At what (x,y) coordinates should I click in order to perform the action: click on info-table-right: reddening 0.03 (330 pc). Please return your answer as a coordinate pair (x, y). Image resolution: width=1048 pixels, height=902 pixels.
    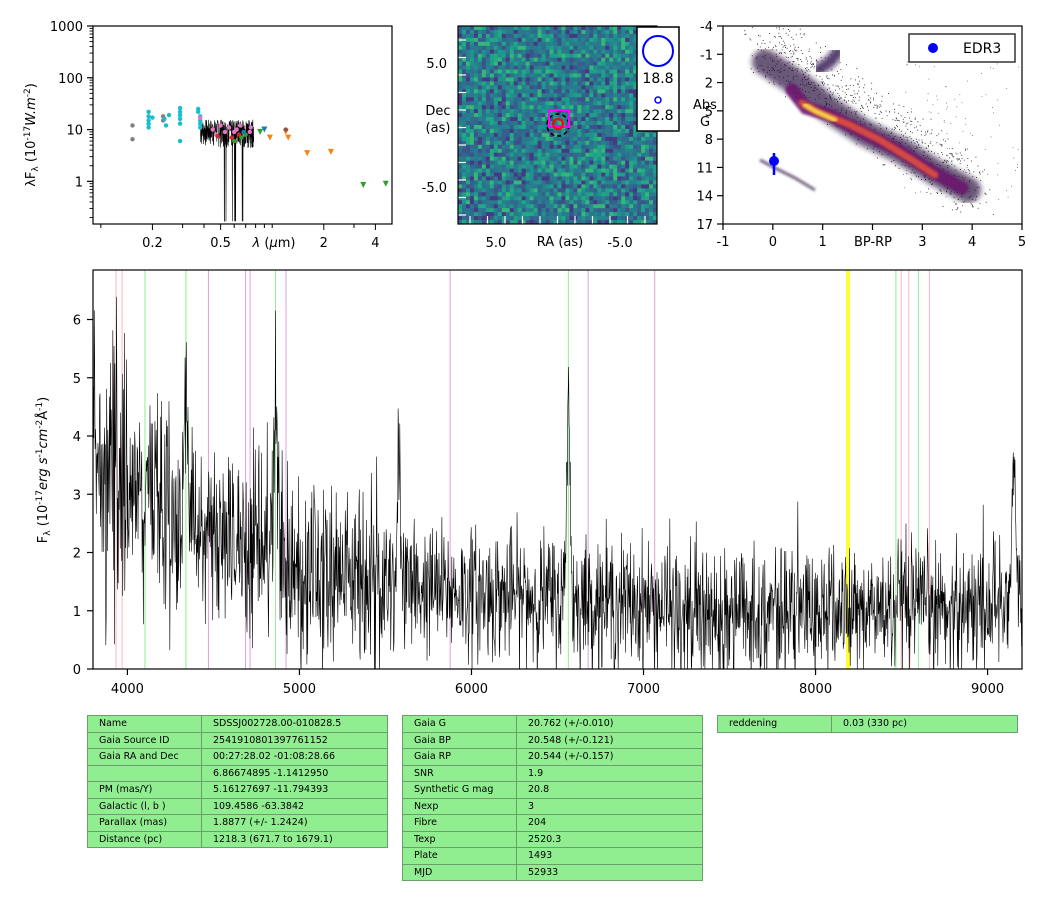
    Looking at the image, I should click on (867, 724).